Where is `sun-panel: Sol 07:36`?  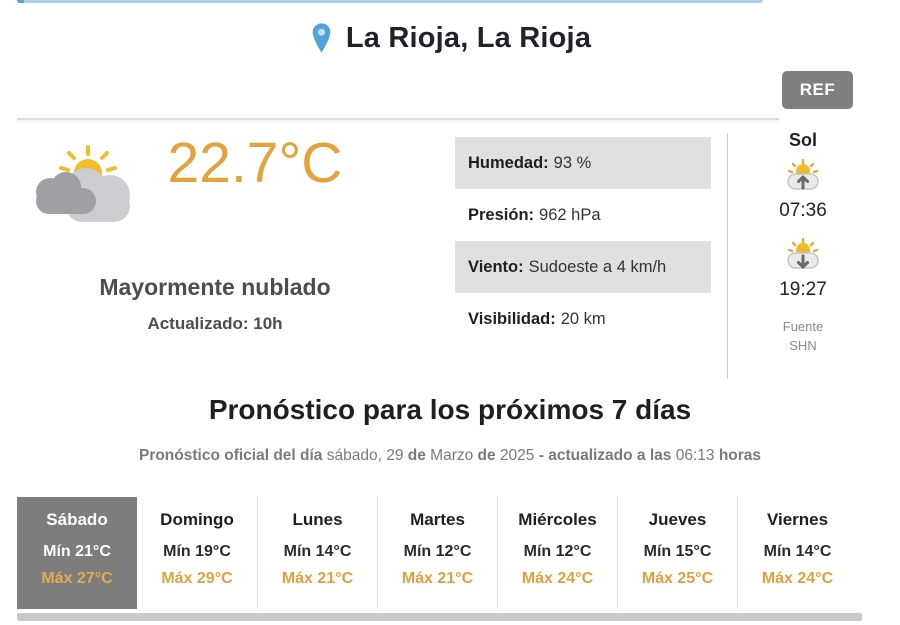 sun-panel: Sol 07:36 is located at coordinates (803, 242).